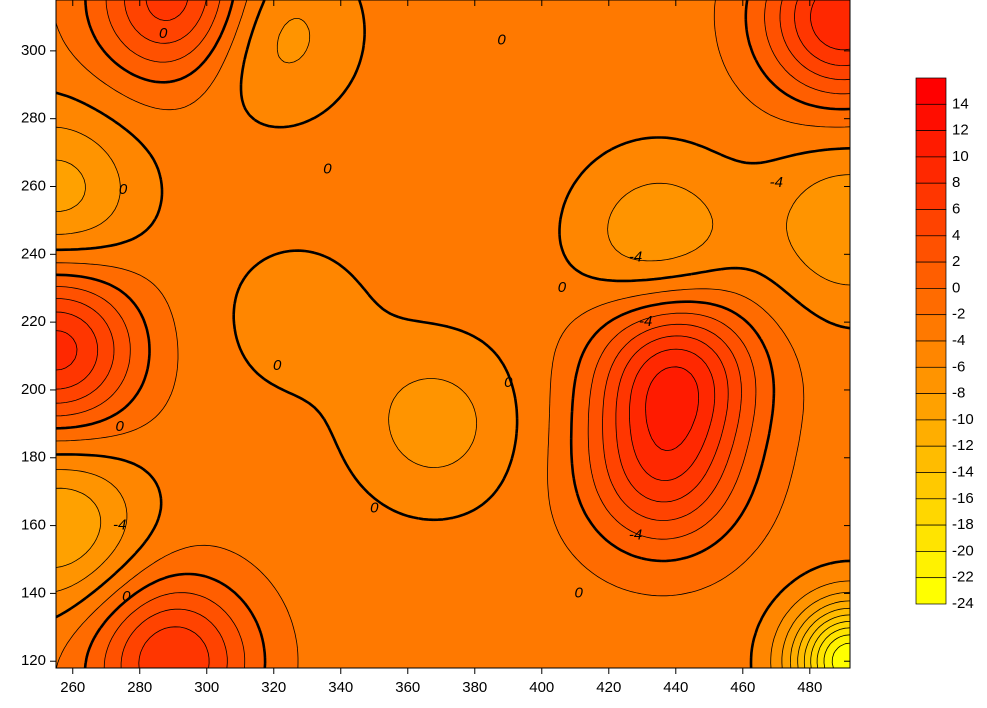 The image size is (987, 708). I want to click on colorbar-label: 8, so click(956, 182).